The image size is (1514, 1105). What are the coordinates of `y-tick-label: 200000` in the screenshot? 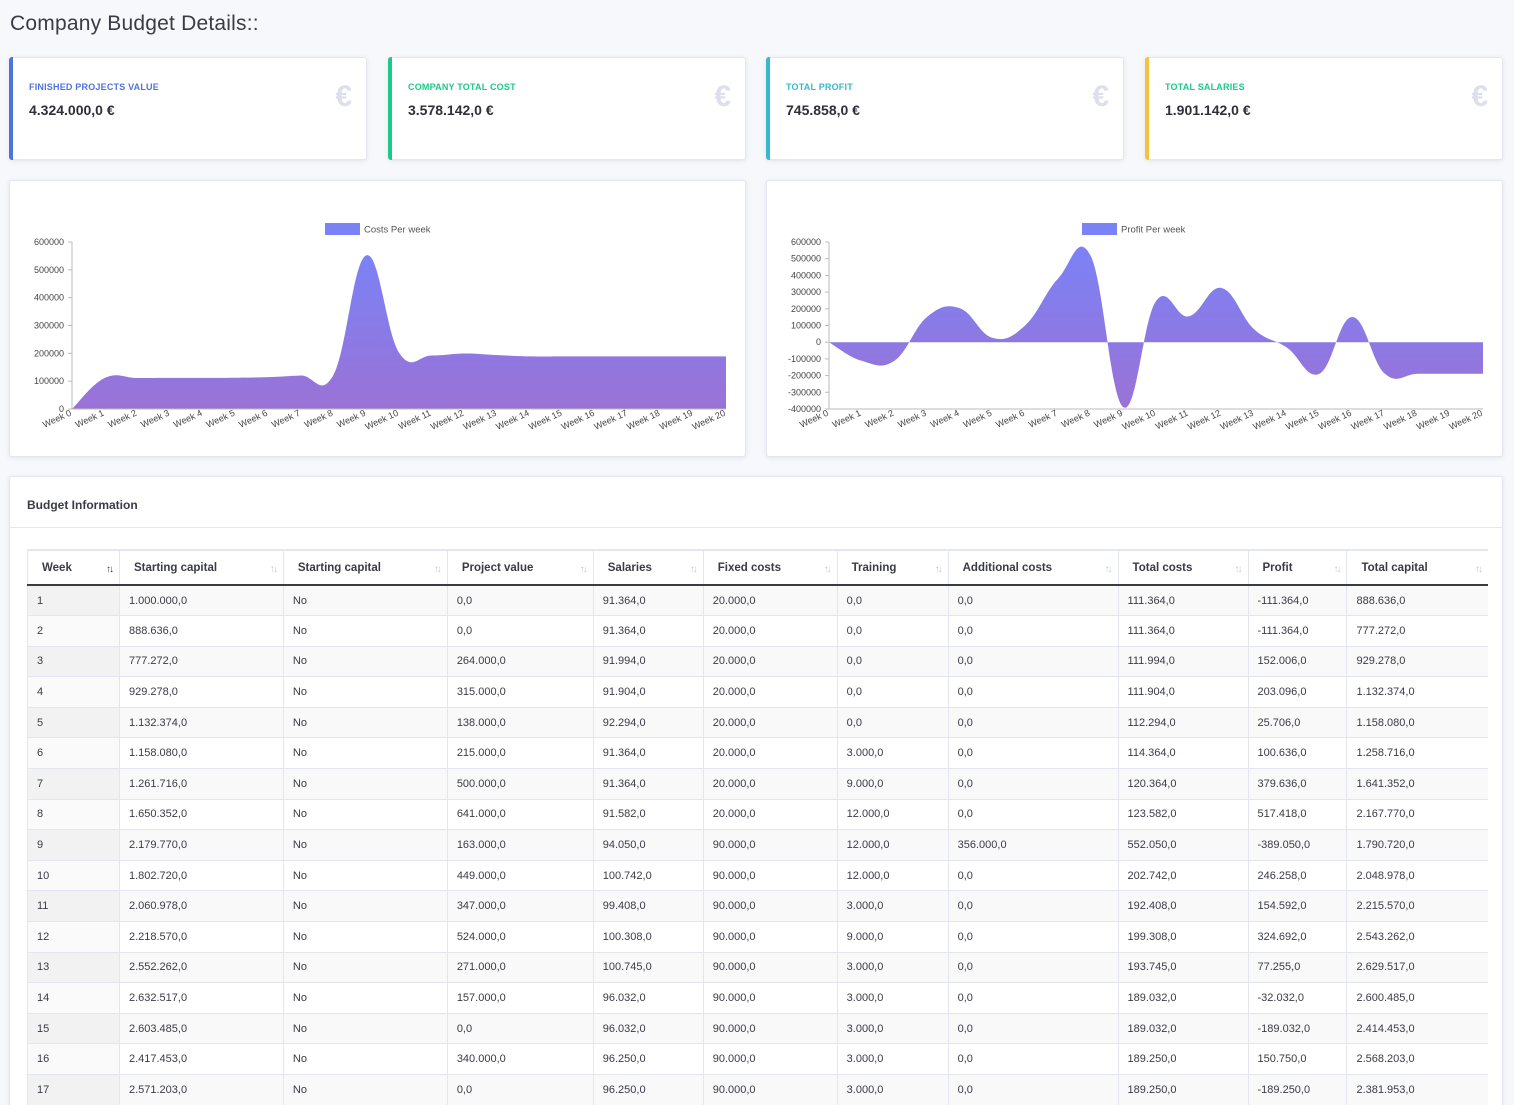 It's located at (49, 353).